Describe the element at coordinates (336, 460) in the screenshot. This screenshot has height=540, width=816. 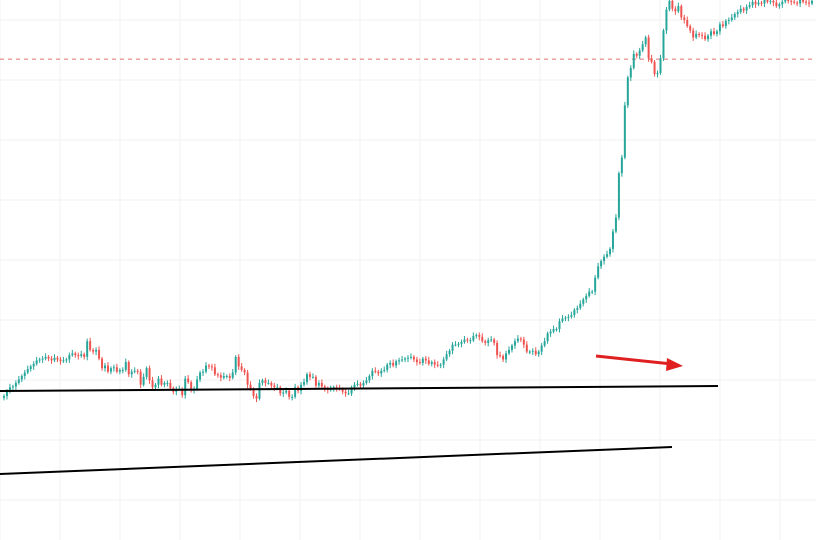
I see `support-trendline` at that location.